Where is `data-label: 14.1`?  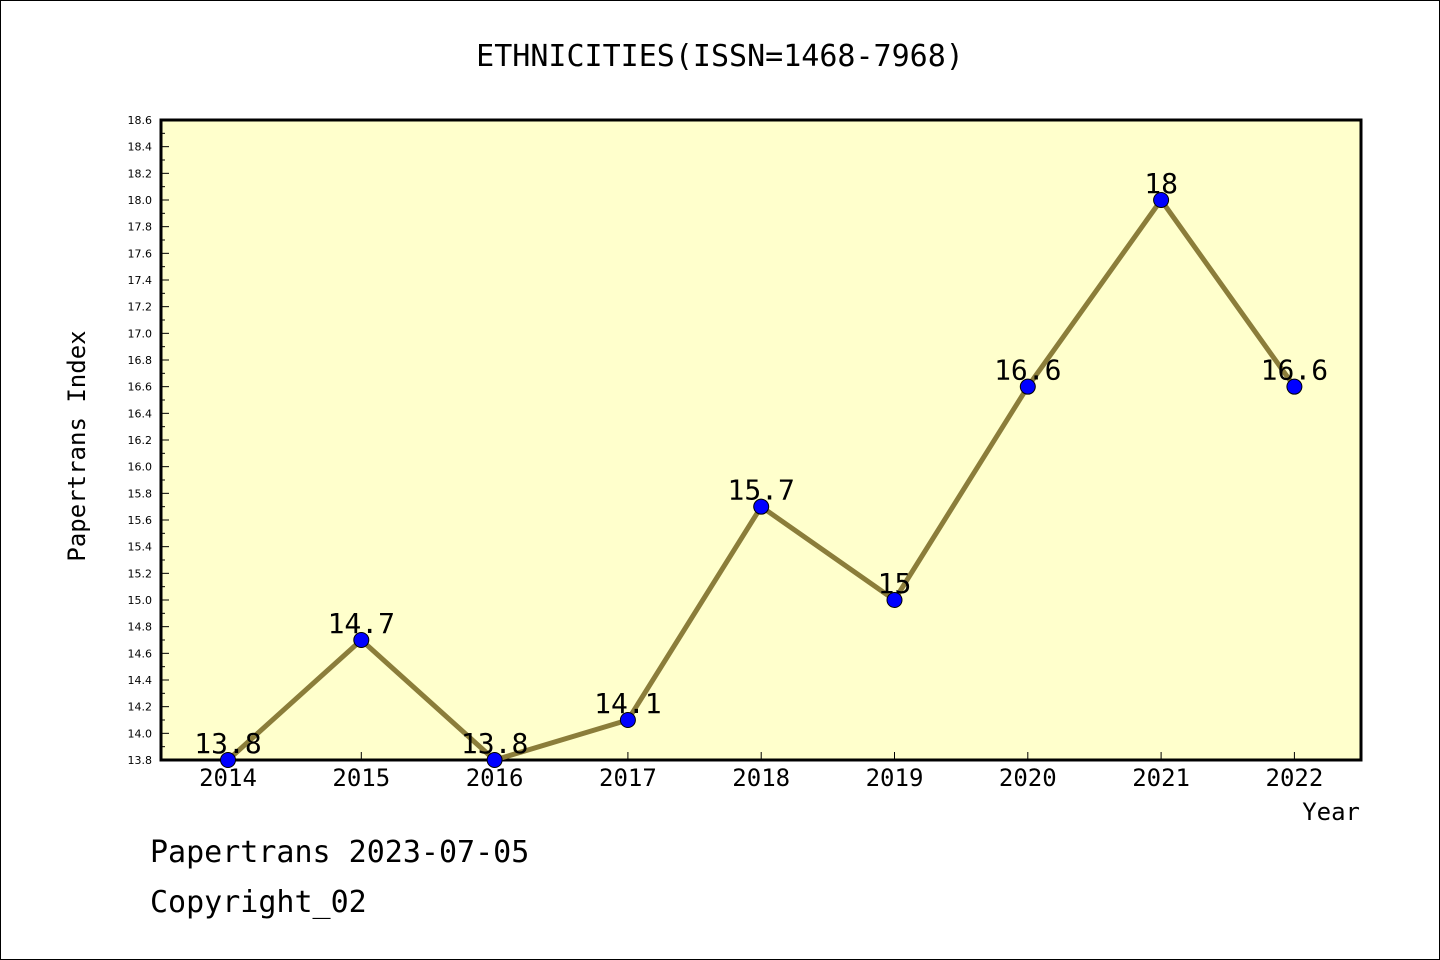
data-label: 14.1 is located at coordinates (627, 703).